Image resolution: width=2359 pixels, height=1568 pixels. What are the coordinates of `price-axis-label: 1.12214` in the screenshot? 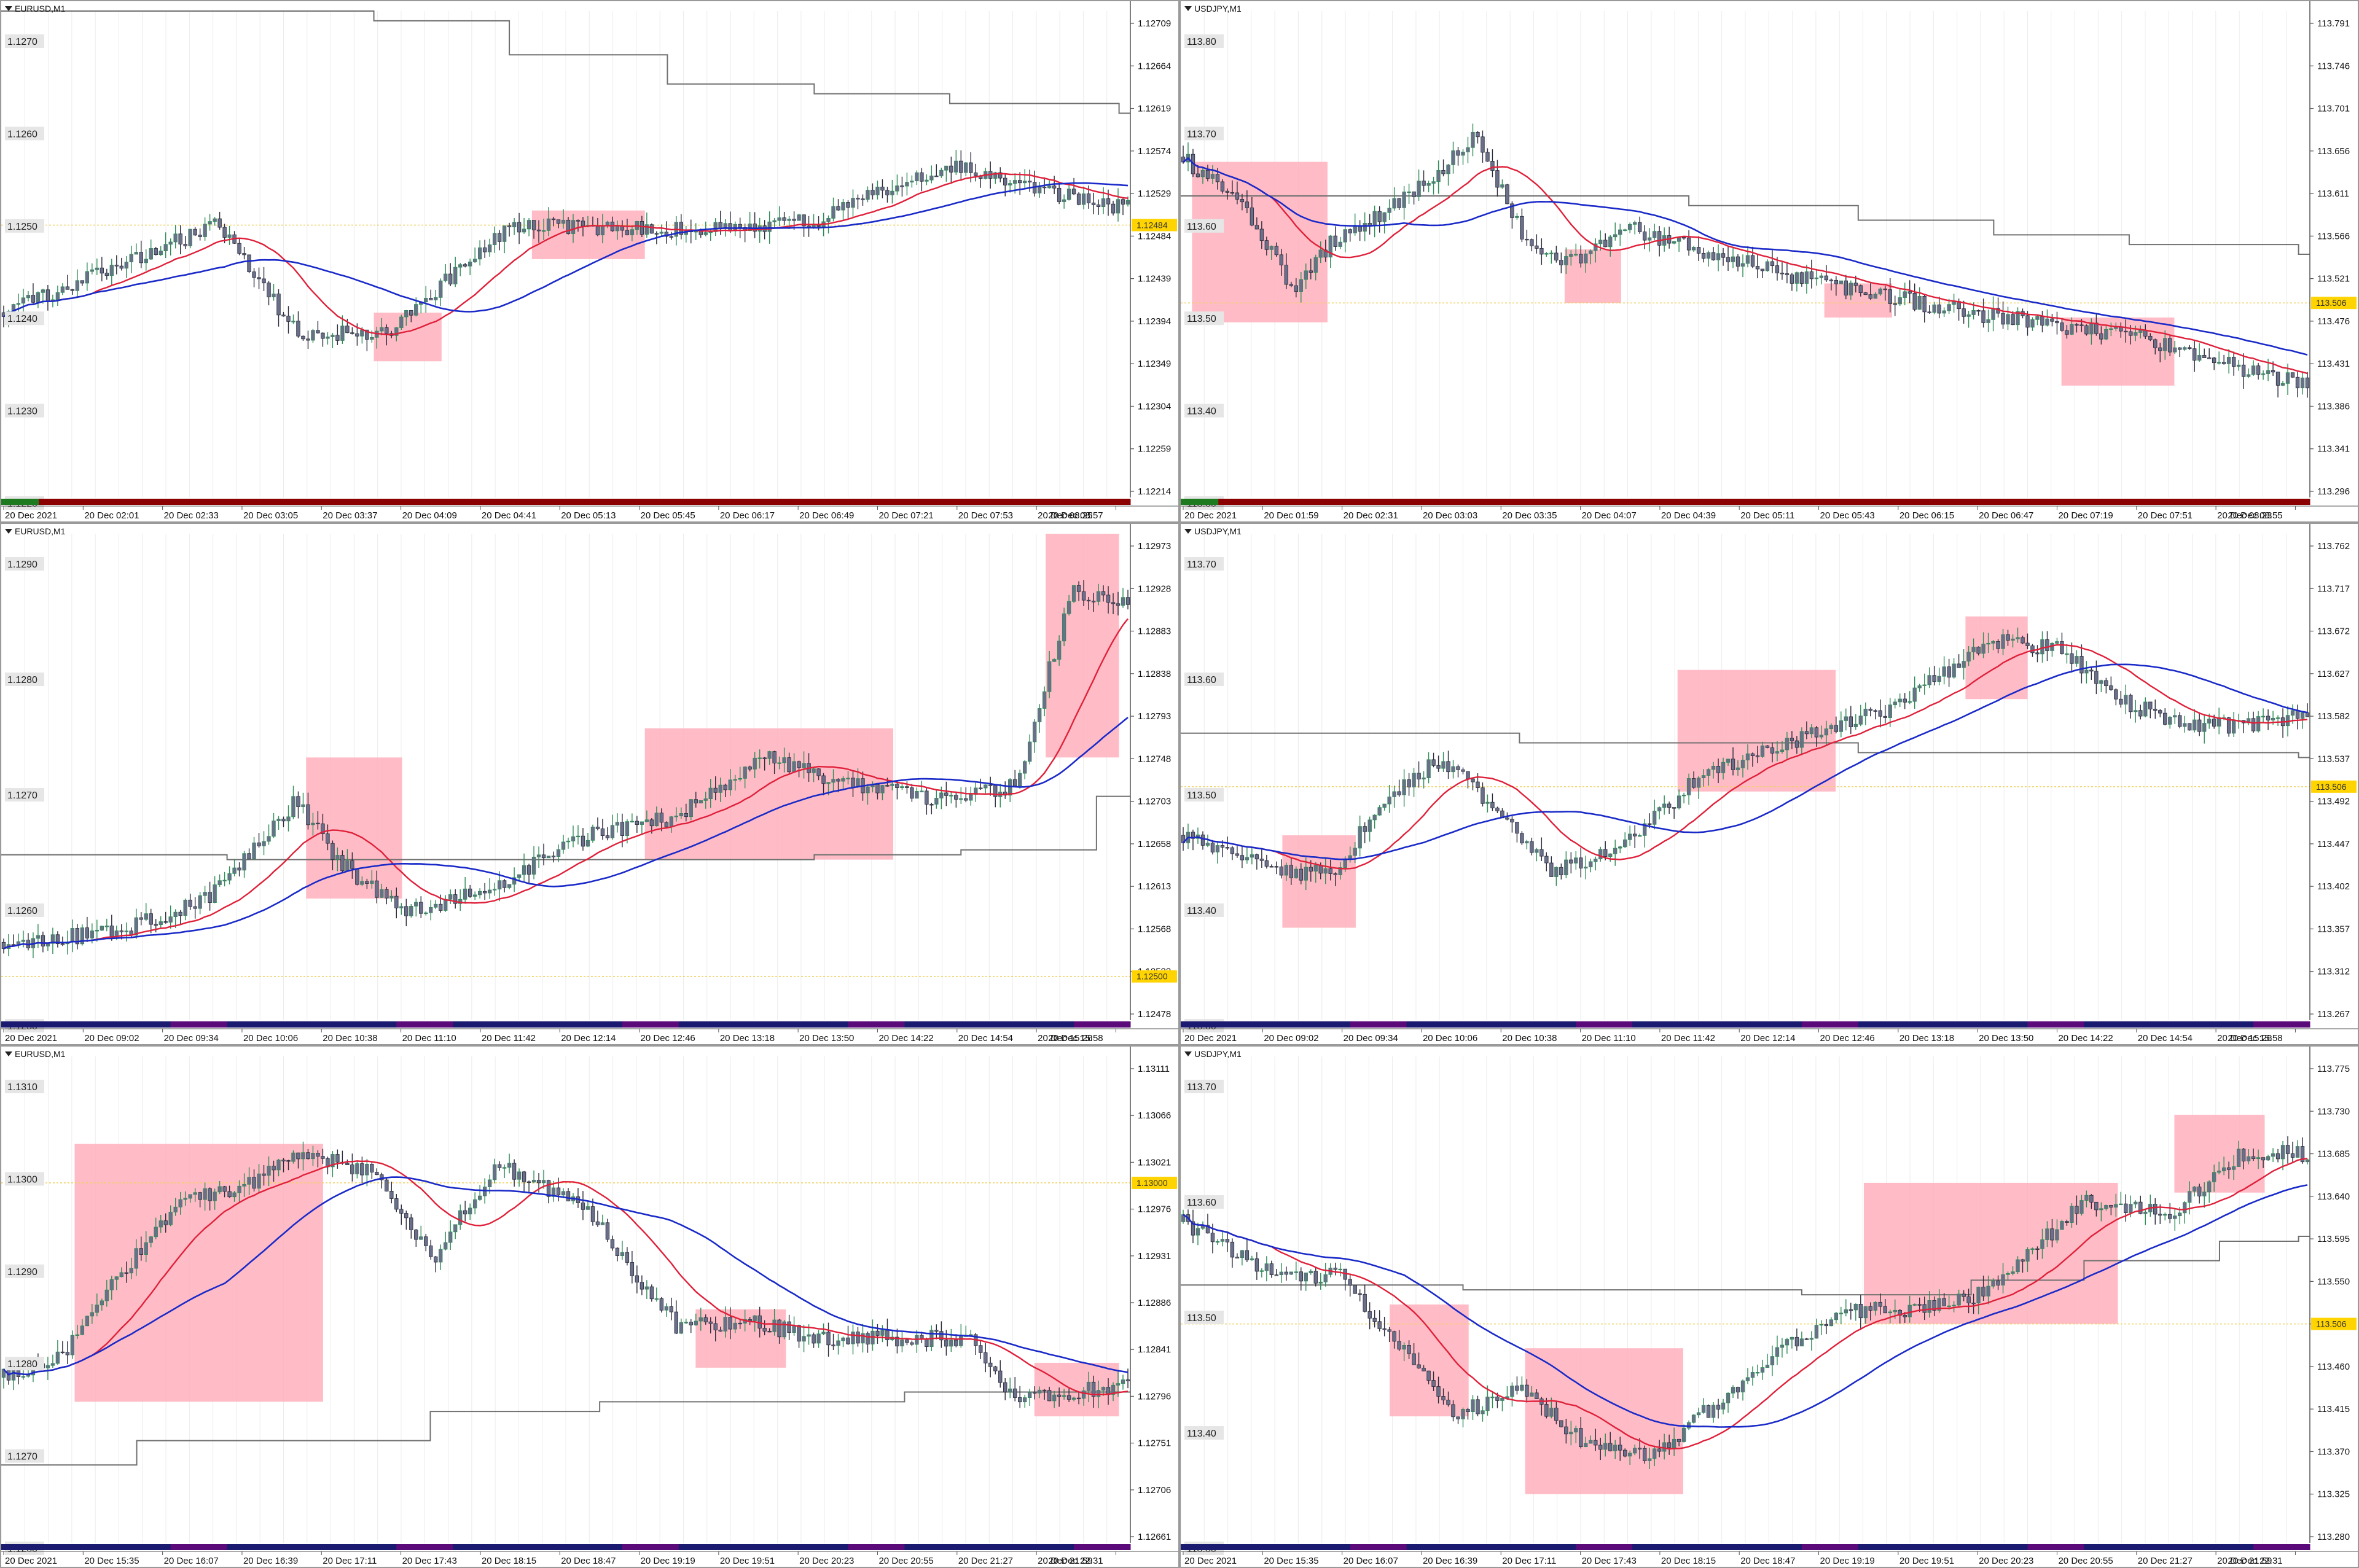 It's located at (1154, 491).